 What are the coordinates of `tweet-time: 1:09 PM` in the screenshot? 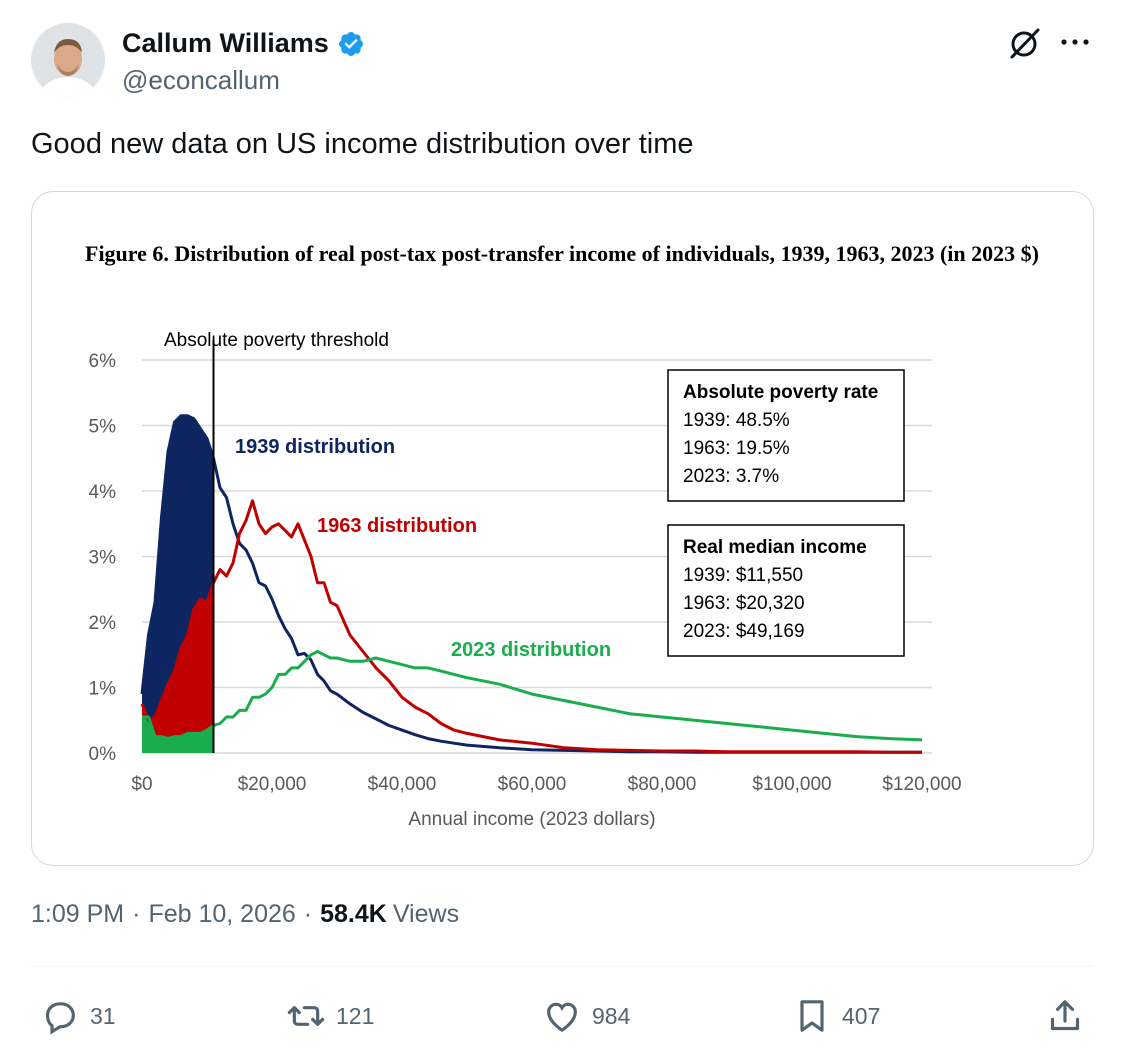 It's located at (78, 914).